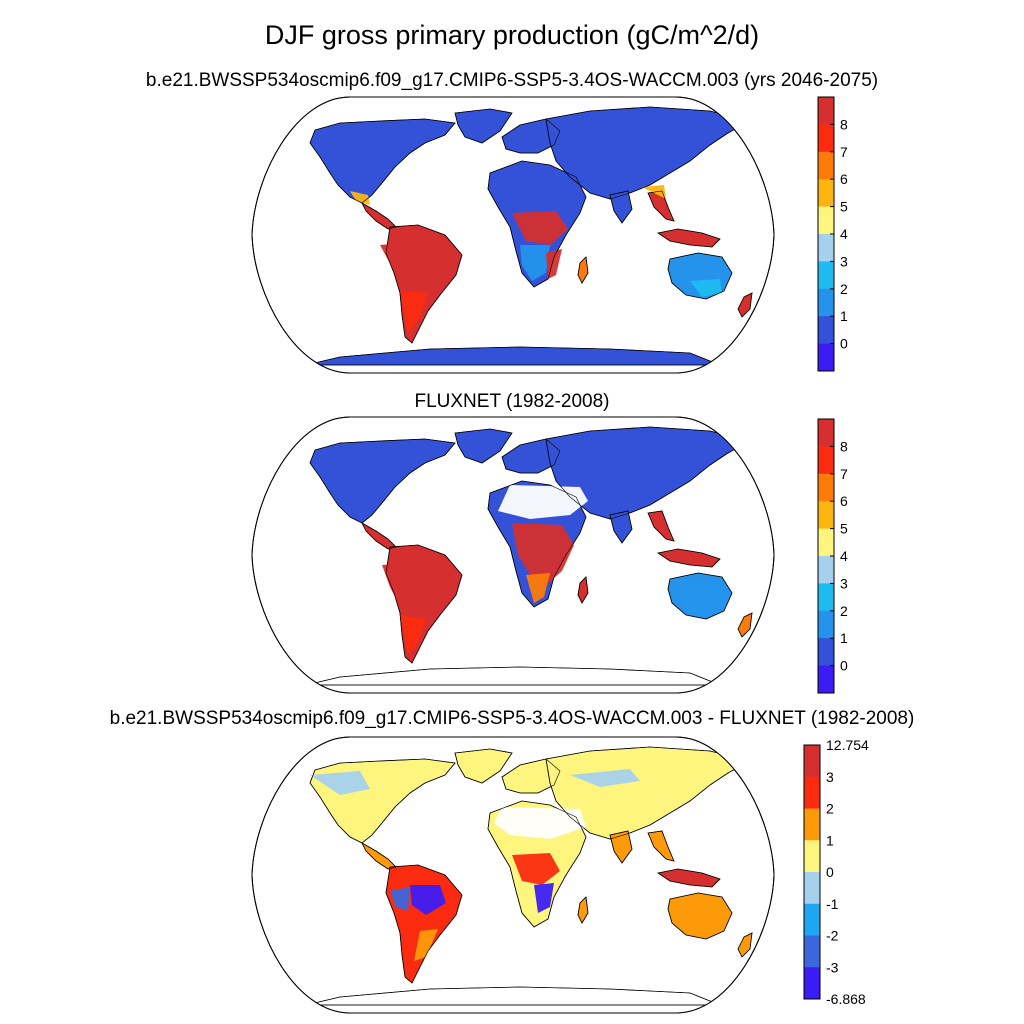  Describe the element at coordinates (844, 124) in the screenshot. I see `model-colorbar-tick-label: 8` at that location.